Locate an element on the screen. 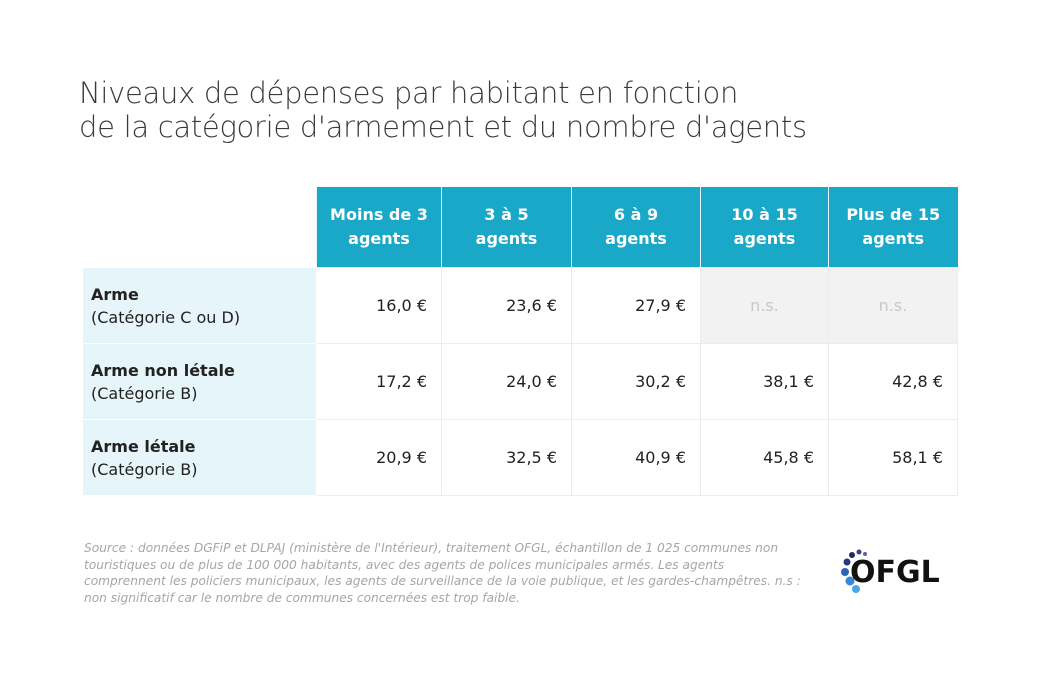 The image size is (1058, 681). ofgl-logo: OFGL is located at coordinates (890, 571).